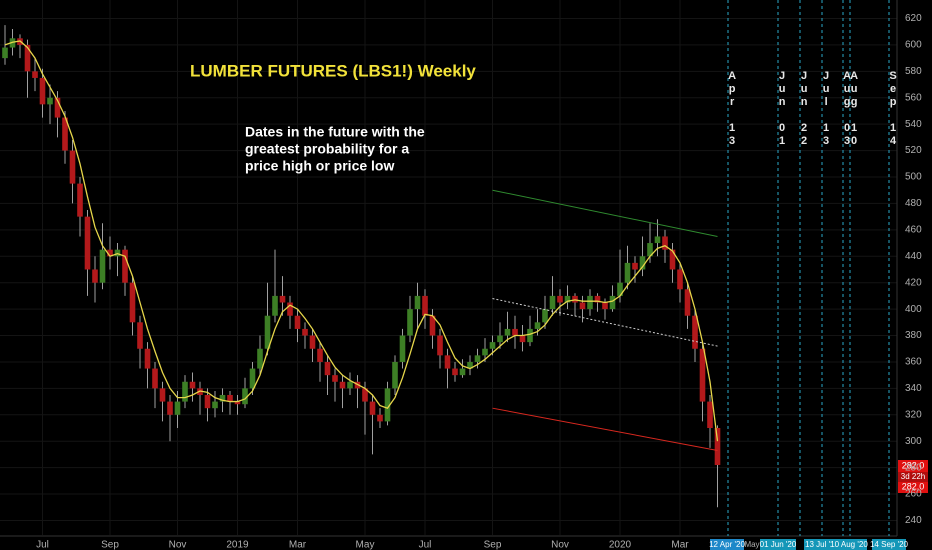 The width and height of the screenshot is (932, 550). I want to click on future-axis-label: 13 Jul '20, so click(822, 544).